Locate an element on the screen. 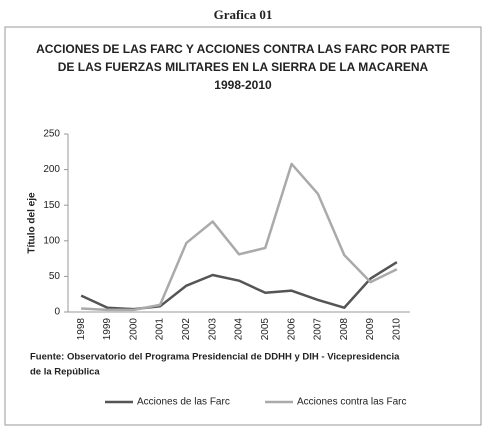 Image resolution: width=487 pixels, height=432 pixels. legend-label: Acciones contra las Farc is located at coordinates (352, 402).